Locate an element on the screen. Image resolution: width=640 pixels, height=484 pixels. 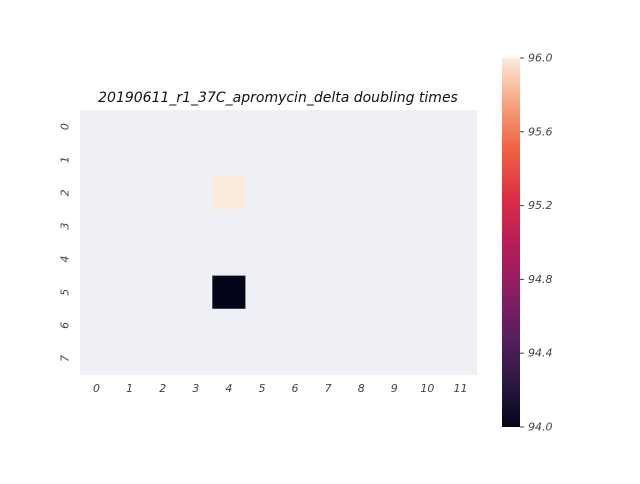
y-tick-label: 1 is located at coordinates (65, 159).